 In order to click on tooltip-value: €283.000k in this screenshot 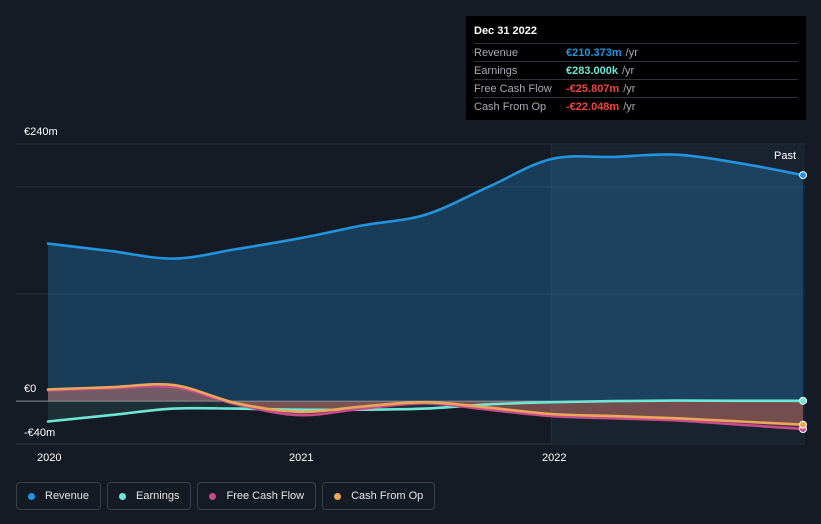, I will do `click(592, 70)`.